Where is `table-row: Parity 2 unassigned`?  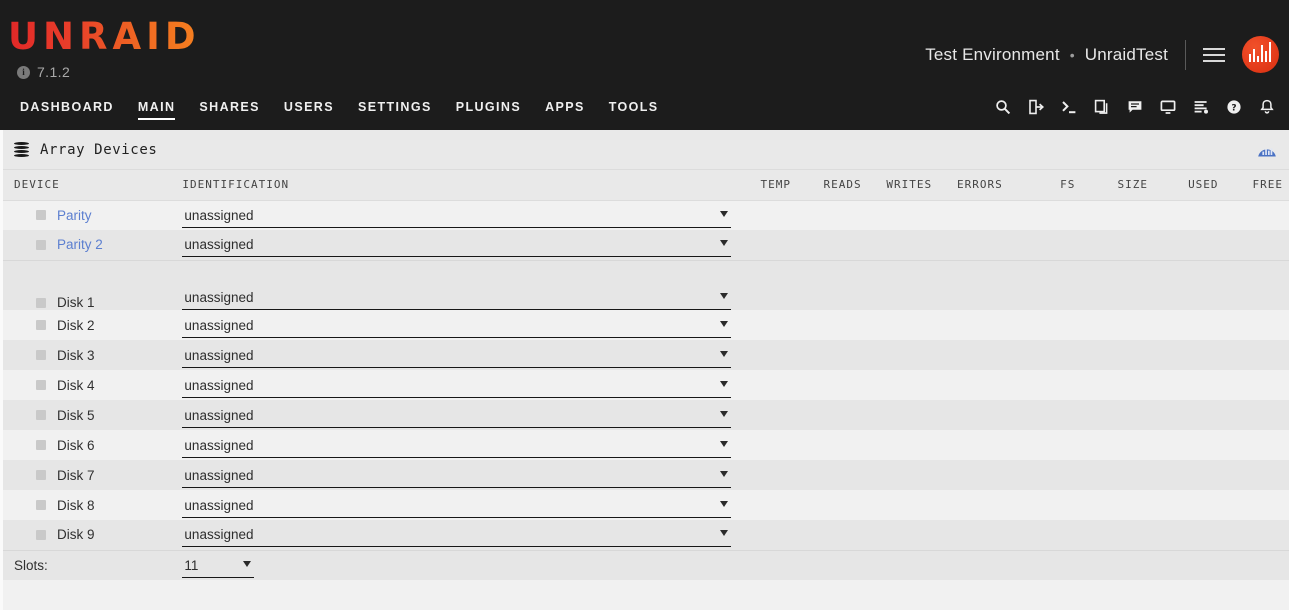
table-row: Parity 2 unassigned is located at coordinates (644, 245).